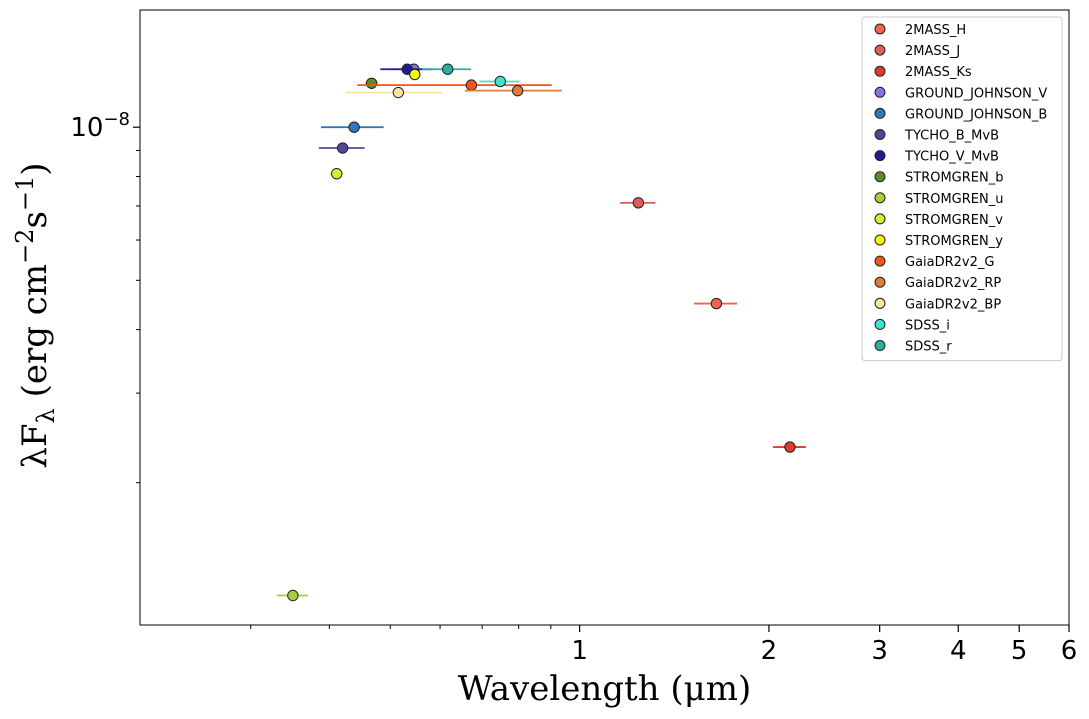 The height and width of the screenshot is (719, 1089). What do you see at coordinates (958, 651) in the screenshot?
I see `x-tick-label: 4` at bounding box center [958, 651].